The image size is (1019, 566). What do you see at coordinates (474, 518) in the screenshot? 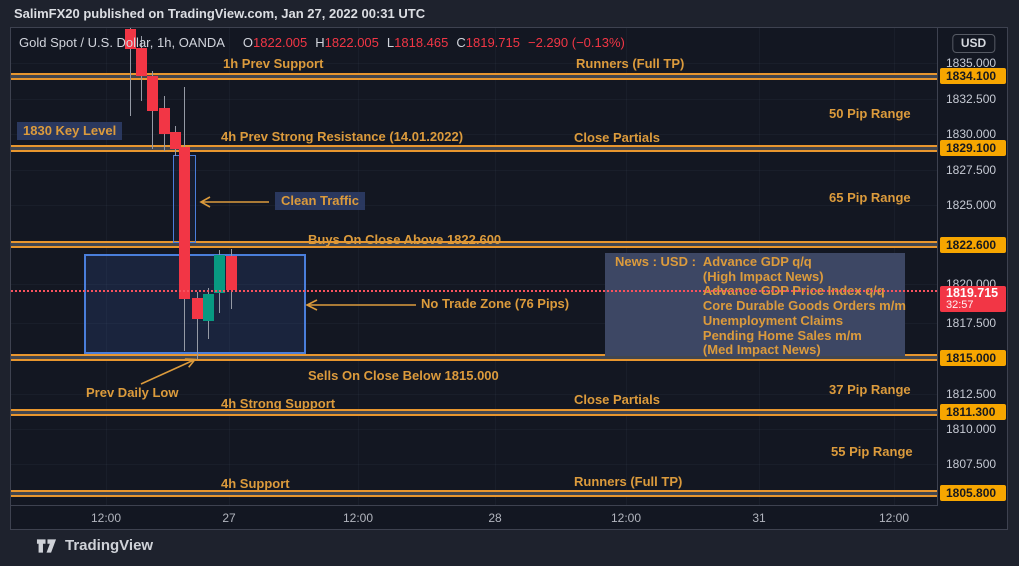
I see `time-axis: 12:00 27 12:00 28 12:00 31 12:00` at bounding box center [474, 518].